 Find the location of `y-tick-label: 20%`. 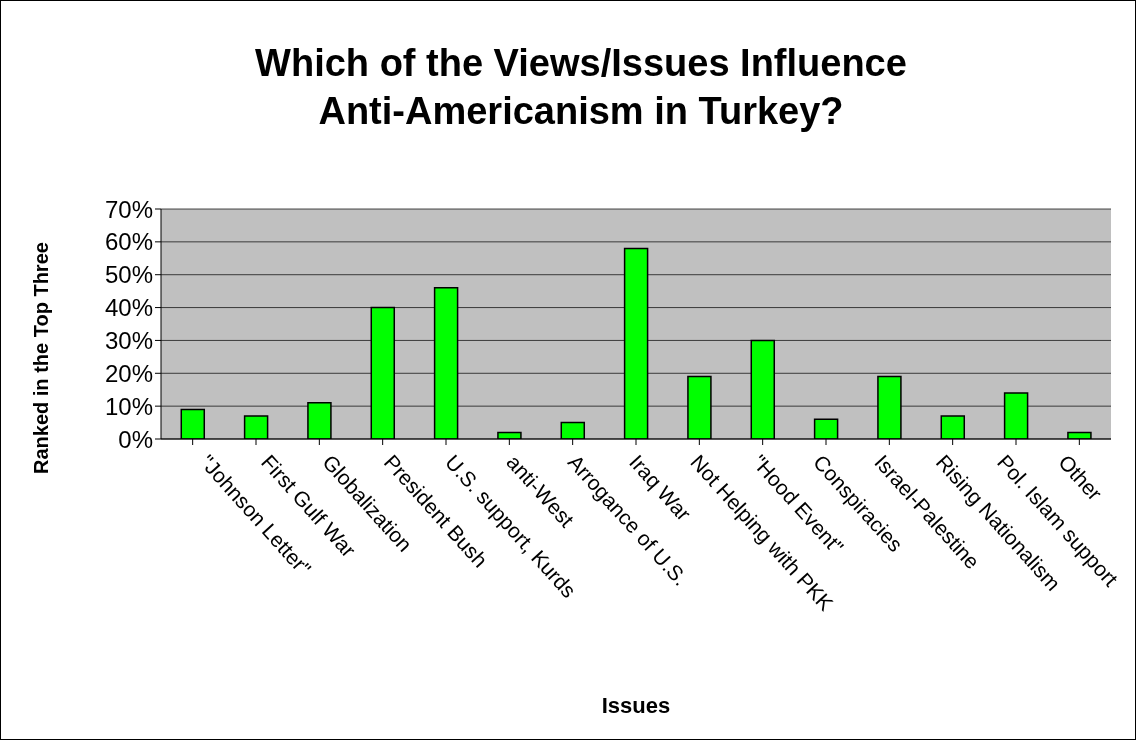

y-tick-label: 20% is located at coordinates (128, 373).